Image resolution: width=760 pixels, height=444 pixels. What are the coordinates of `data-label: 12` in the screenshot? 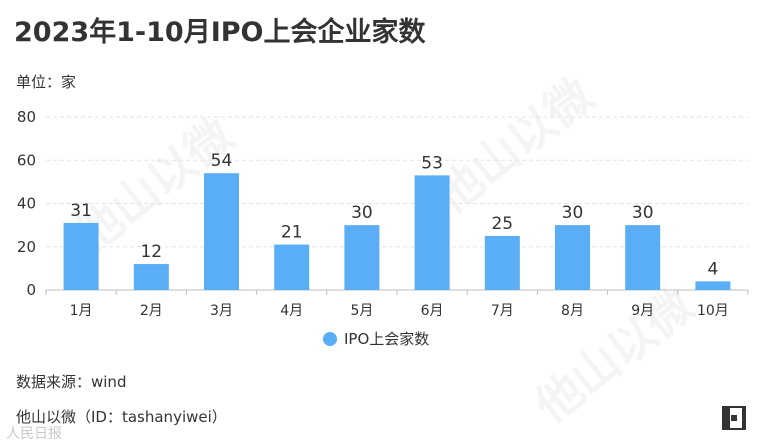 It's located at (151, 252).